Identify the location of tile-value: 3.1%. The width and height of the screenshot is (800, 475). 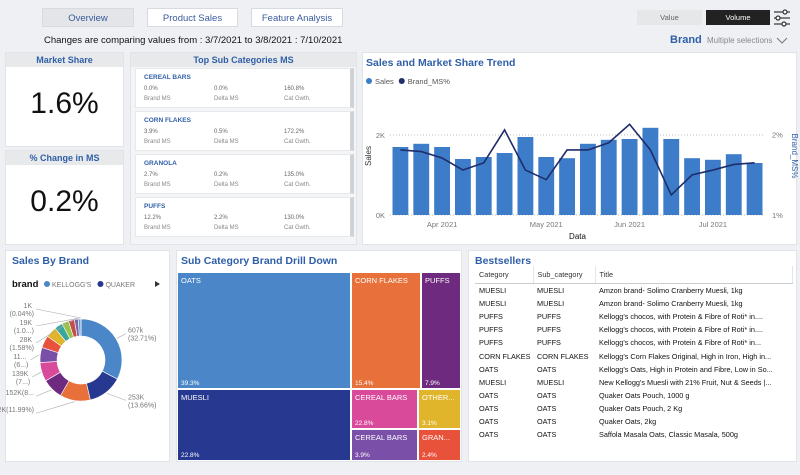
(429, 423).